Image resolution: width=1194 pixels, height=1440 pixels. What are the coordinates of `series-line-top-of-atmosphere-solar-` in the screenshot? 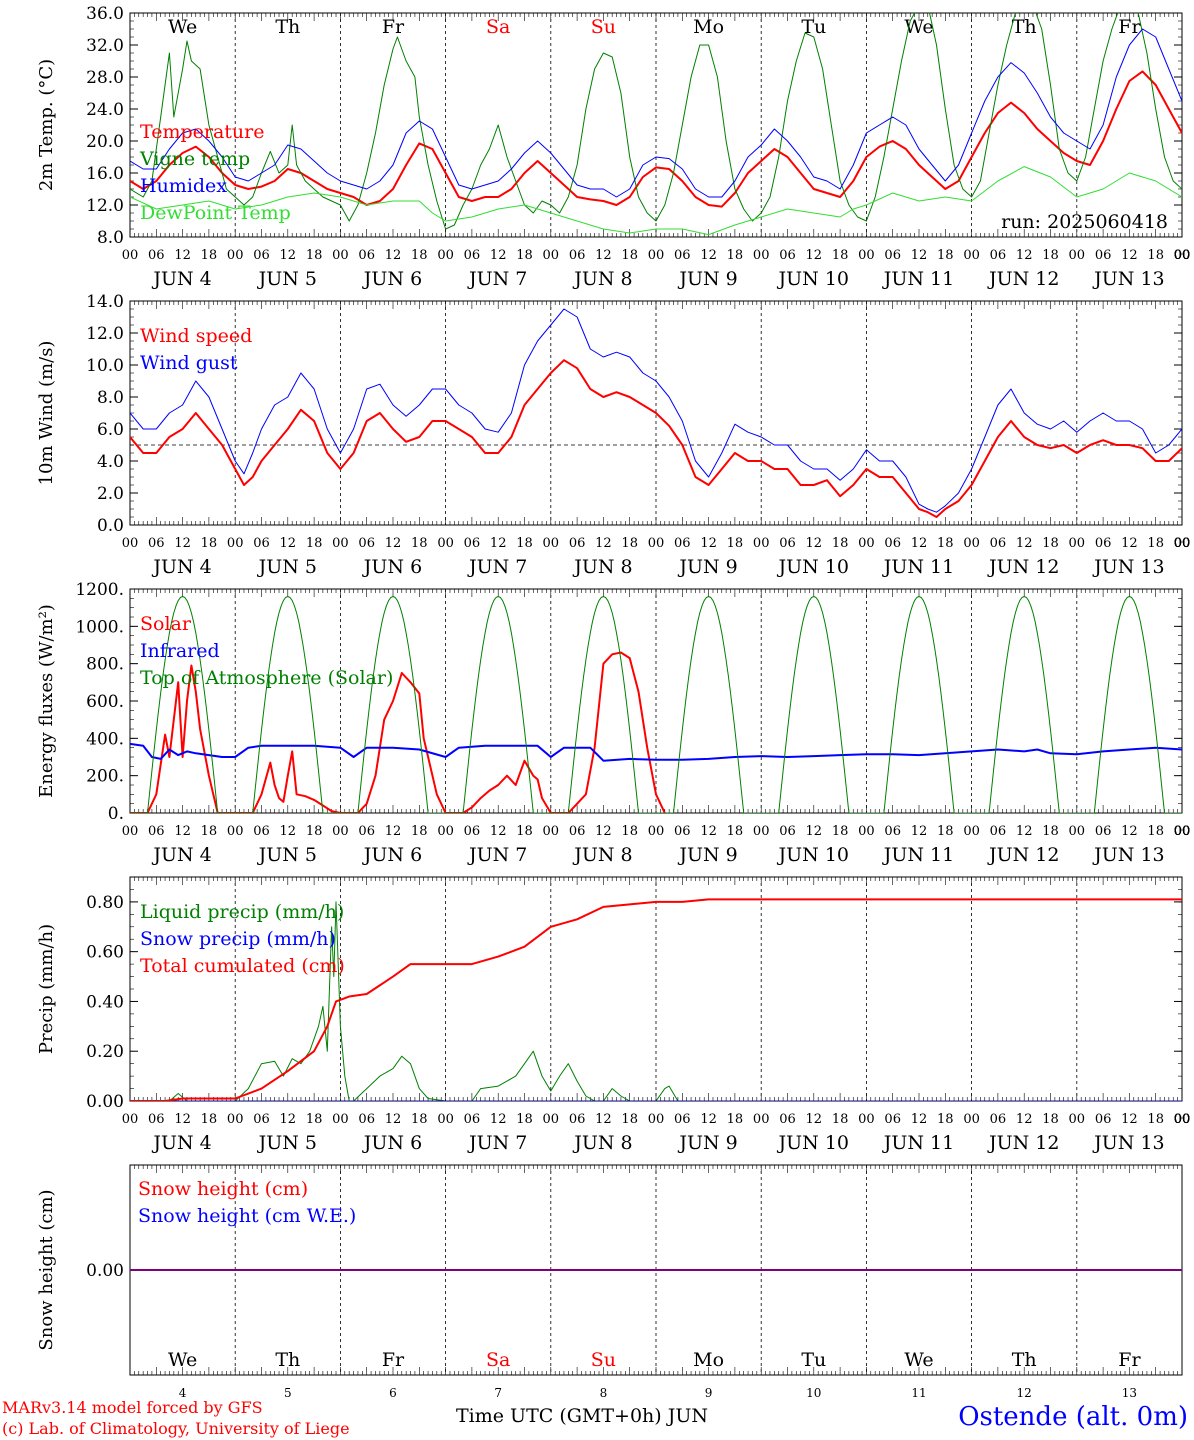 It's located at (656, 704).